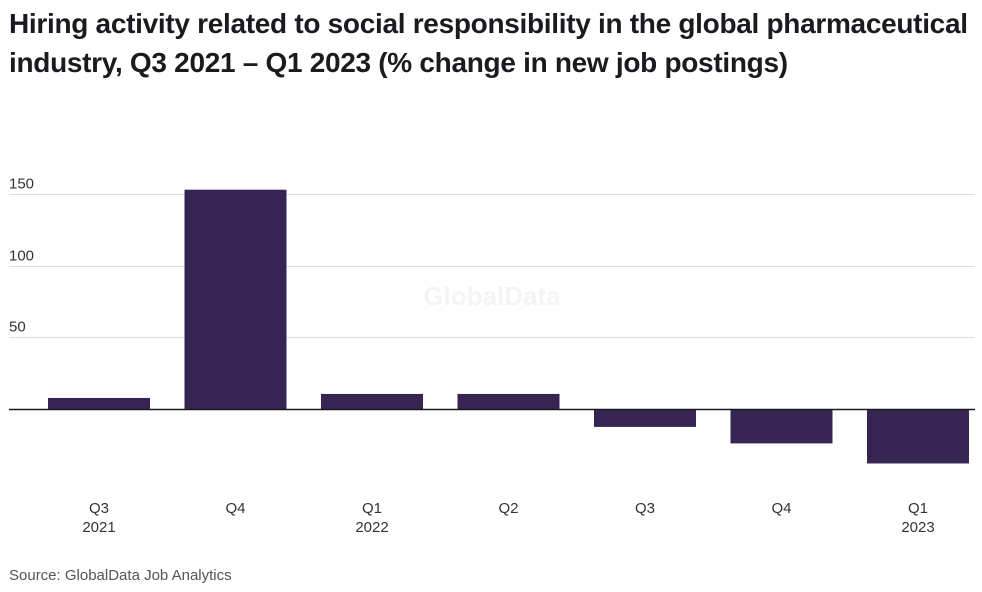 Image resolution: width=982 pixels, height=592 pixels. Describe the element at coordinates (21, 256) in the screenshot. I see `y-tick-label: 100` at that location.